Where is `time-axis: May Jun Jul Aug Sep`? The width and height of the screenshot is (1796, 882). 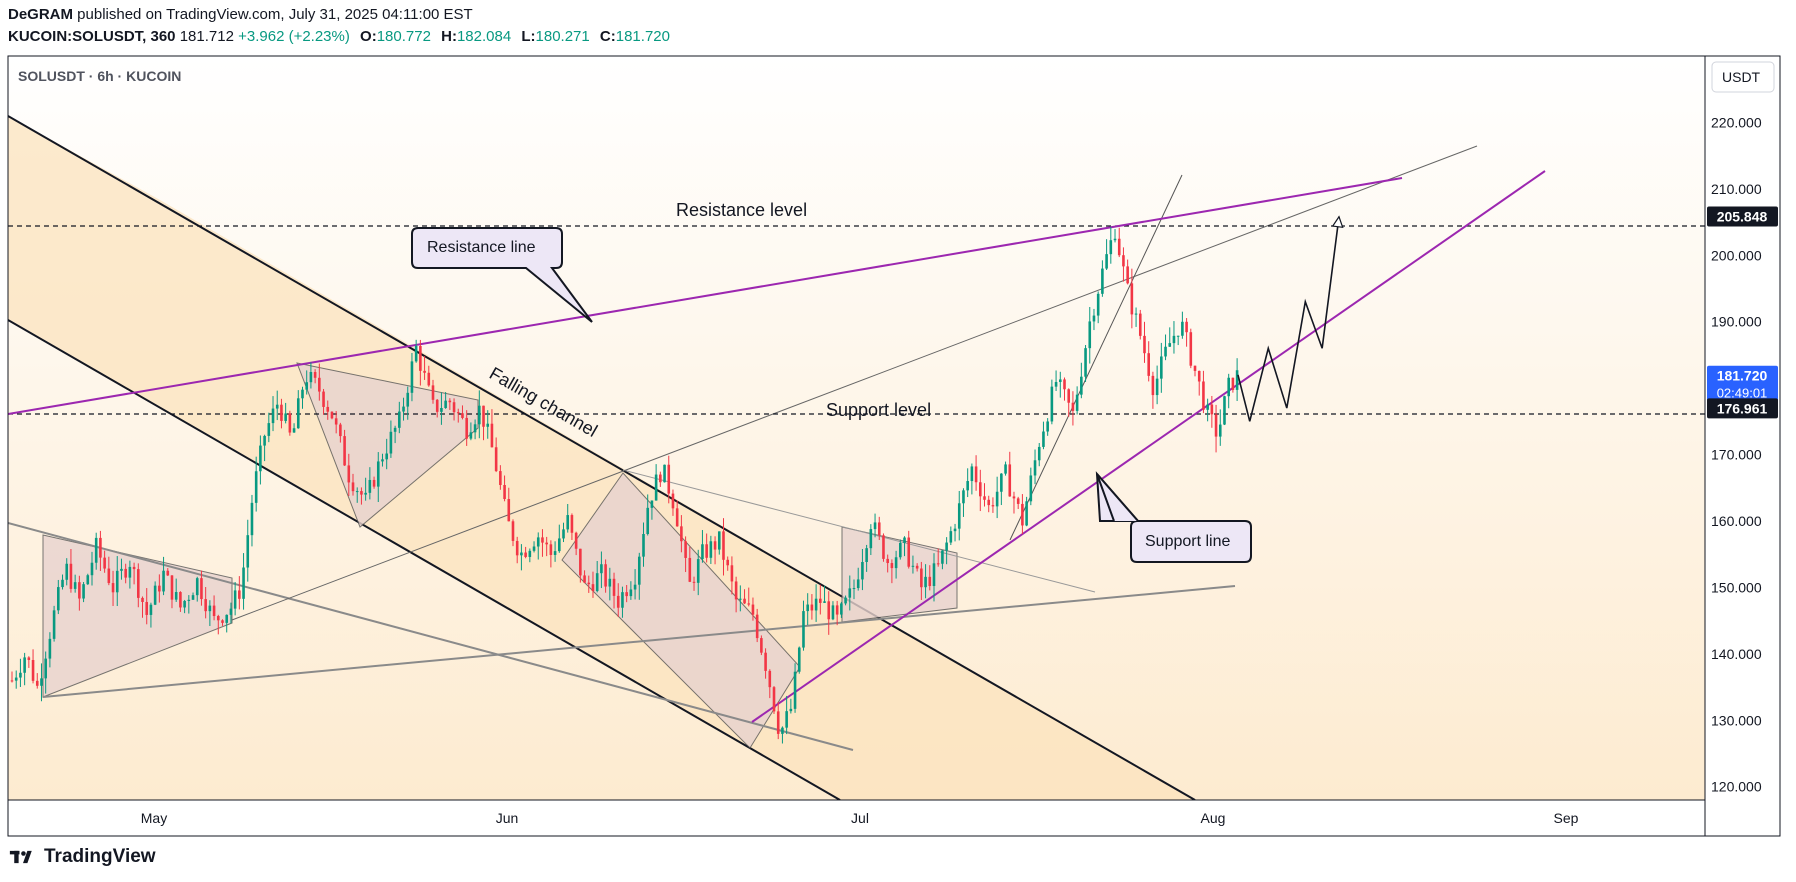 time-axis: May Jun Jul Aug Sep is located at coordinates (860, 818).